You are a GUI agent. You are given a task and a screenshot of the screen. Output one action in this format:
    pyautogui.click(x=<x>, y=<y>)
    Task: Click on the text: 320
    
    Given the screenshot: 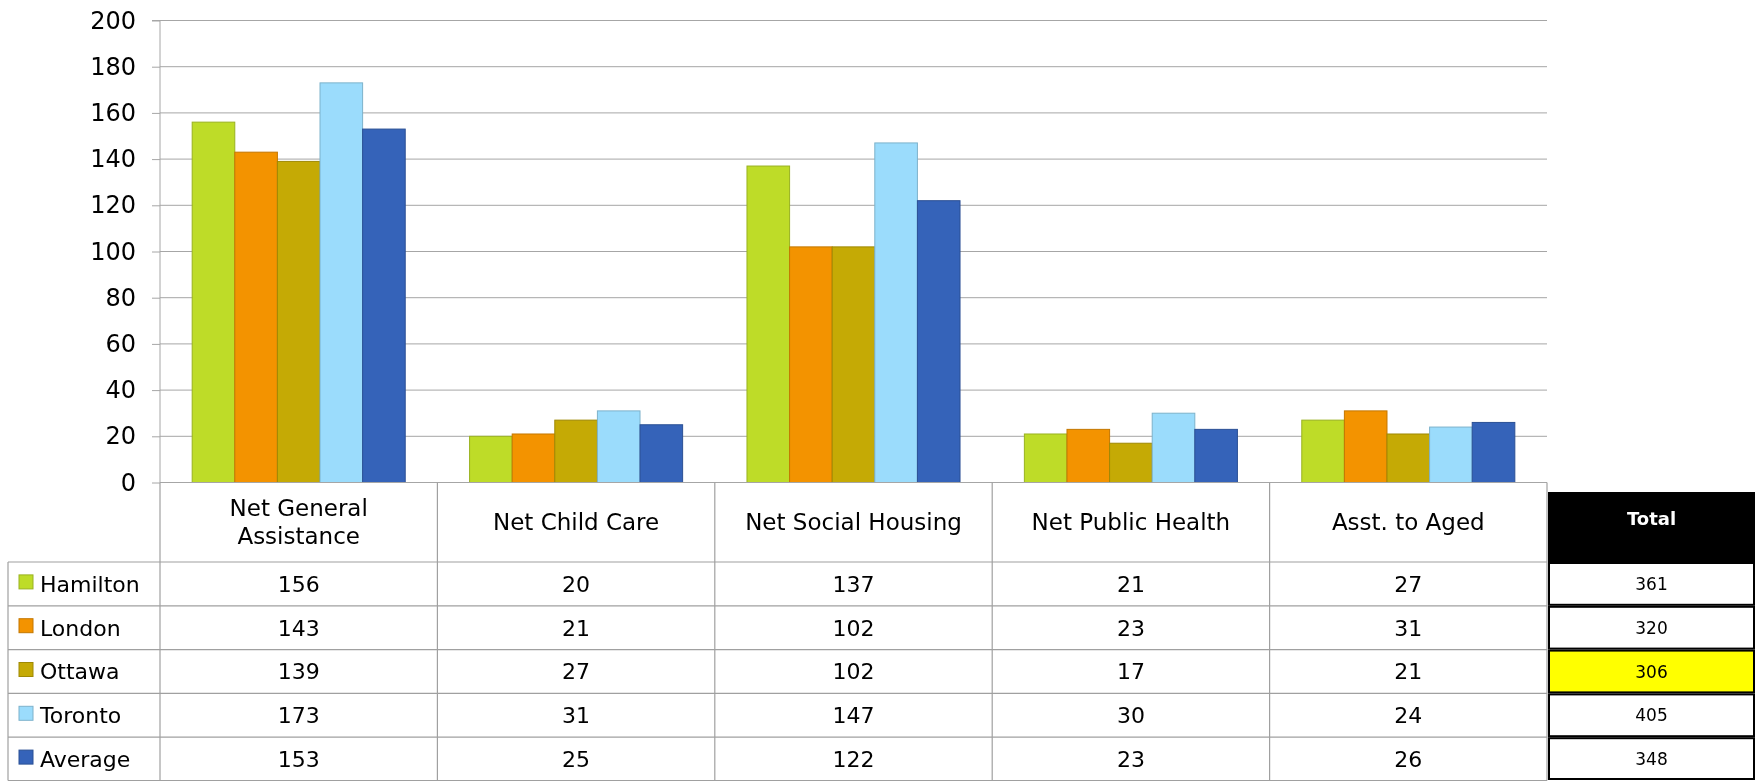 What is the action you would take?
    pyautogui.click(x=1651, y=627)
    